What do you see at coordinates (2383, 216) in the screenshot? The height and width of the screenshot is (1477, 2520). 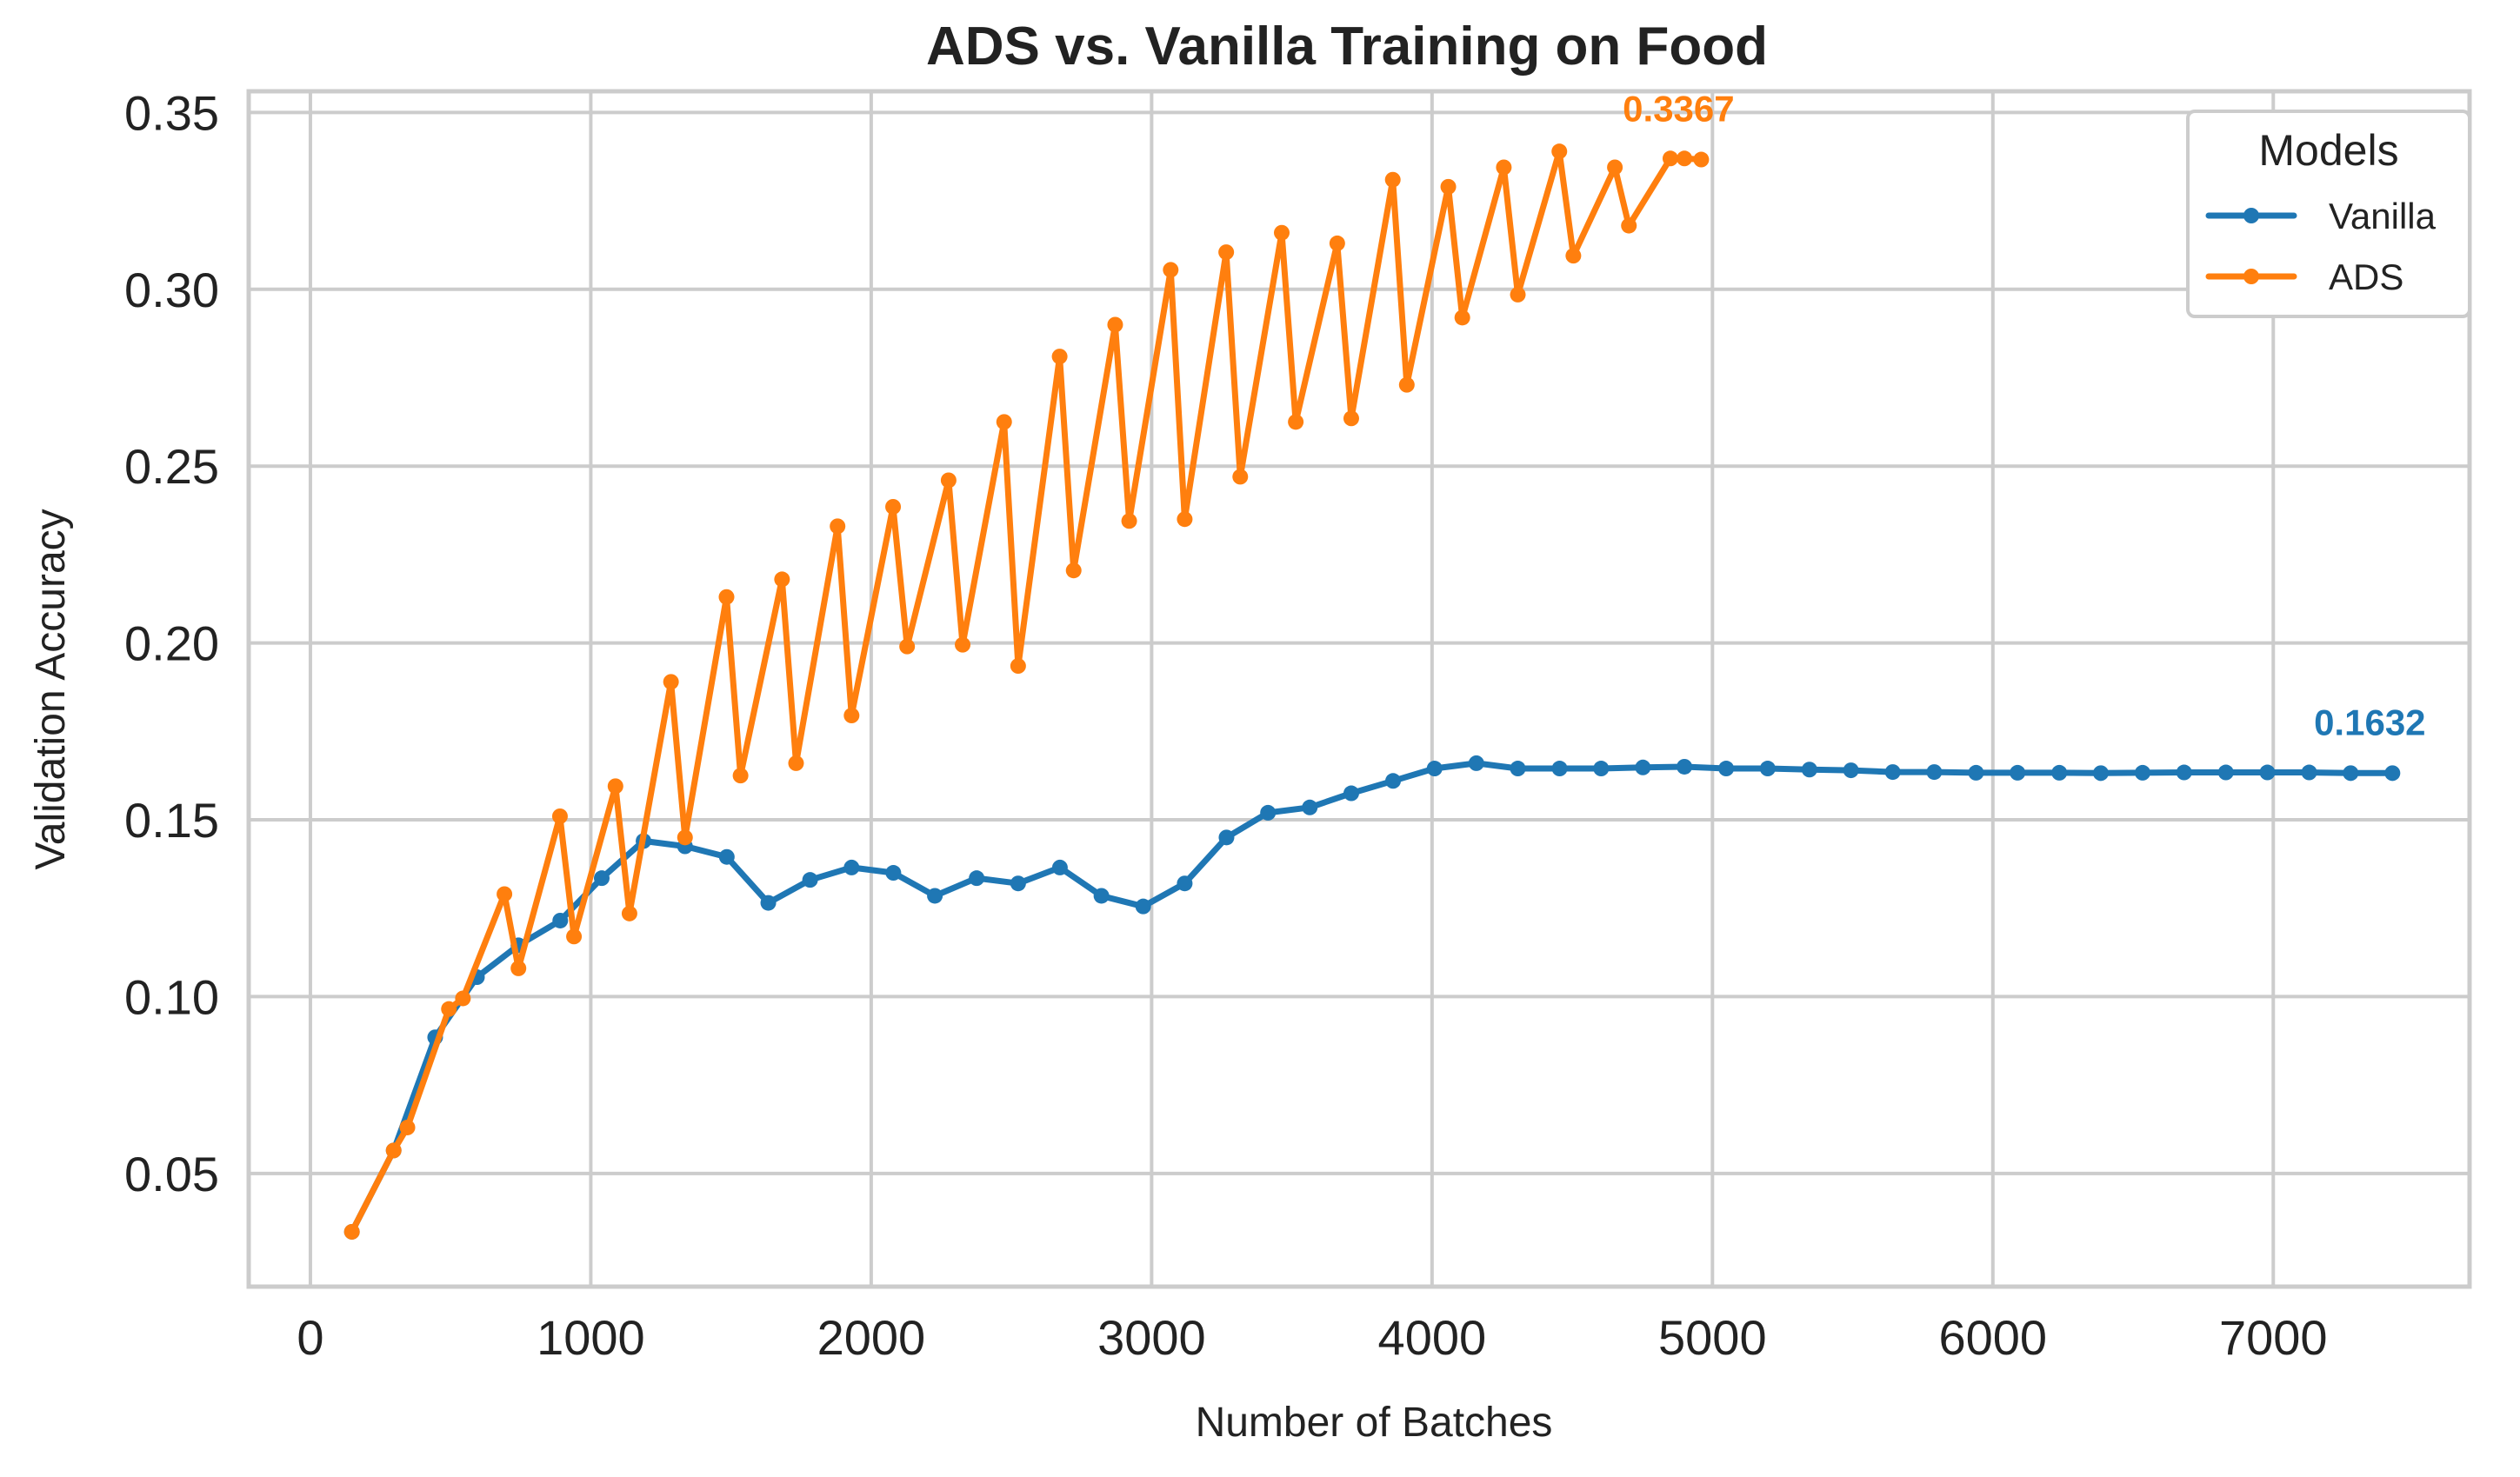 I see `legend-label-vanilla: Vanilla` at bounding box center [2383, 216].